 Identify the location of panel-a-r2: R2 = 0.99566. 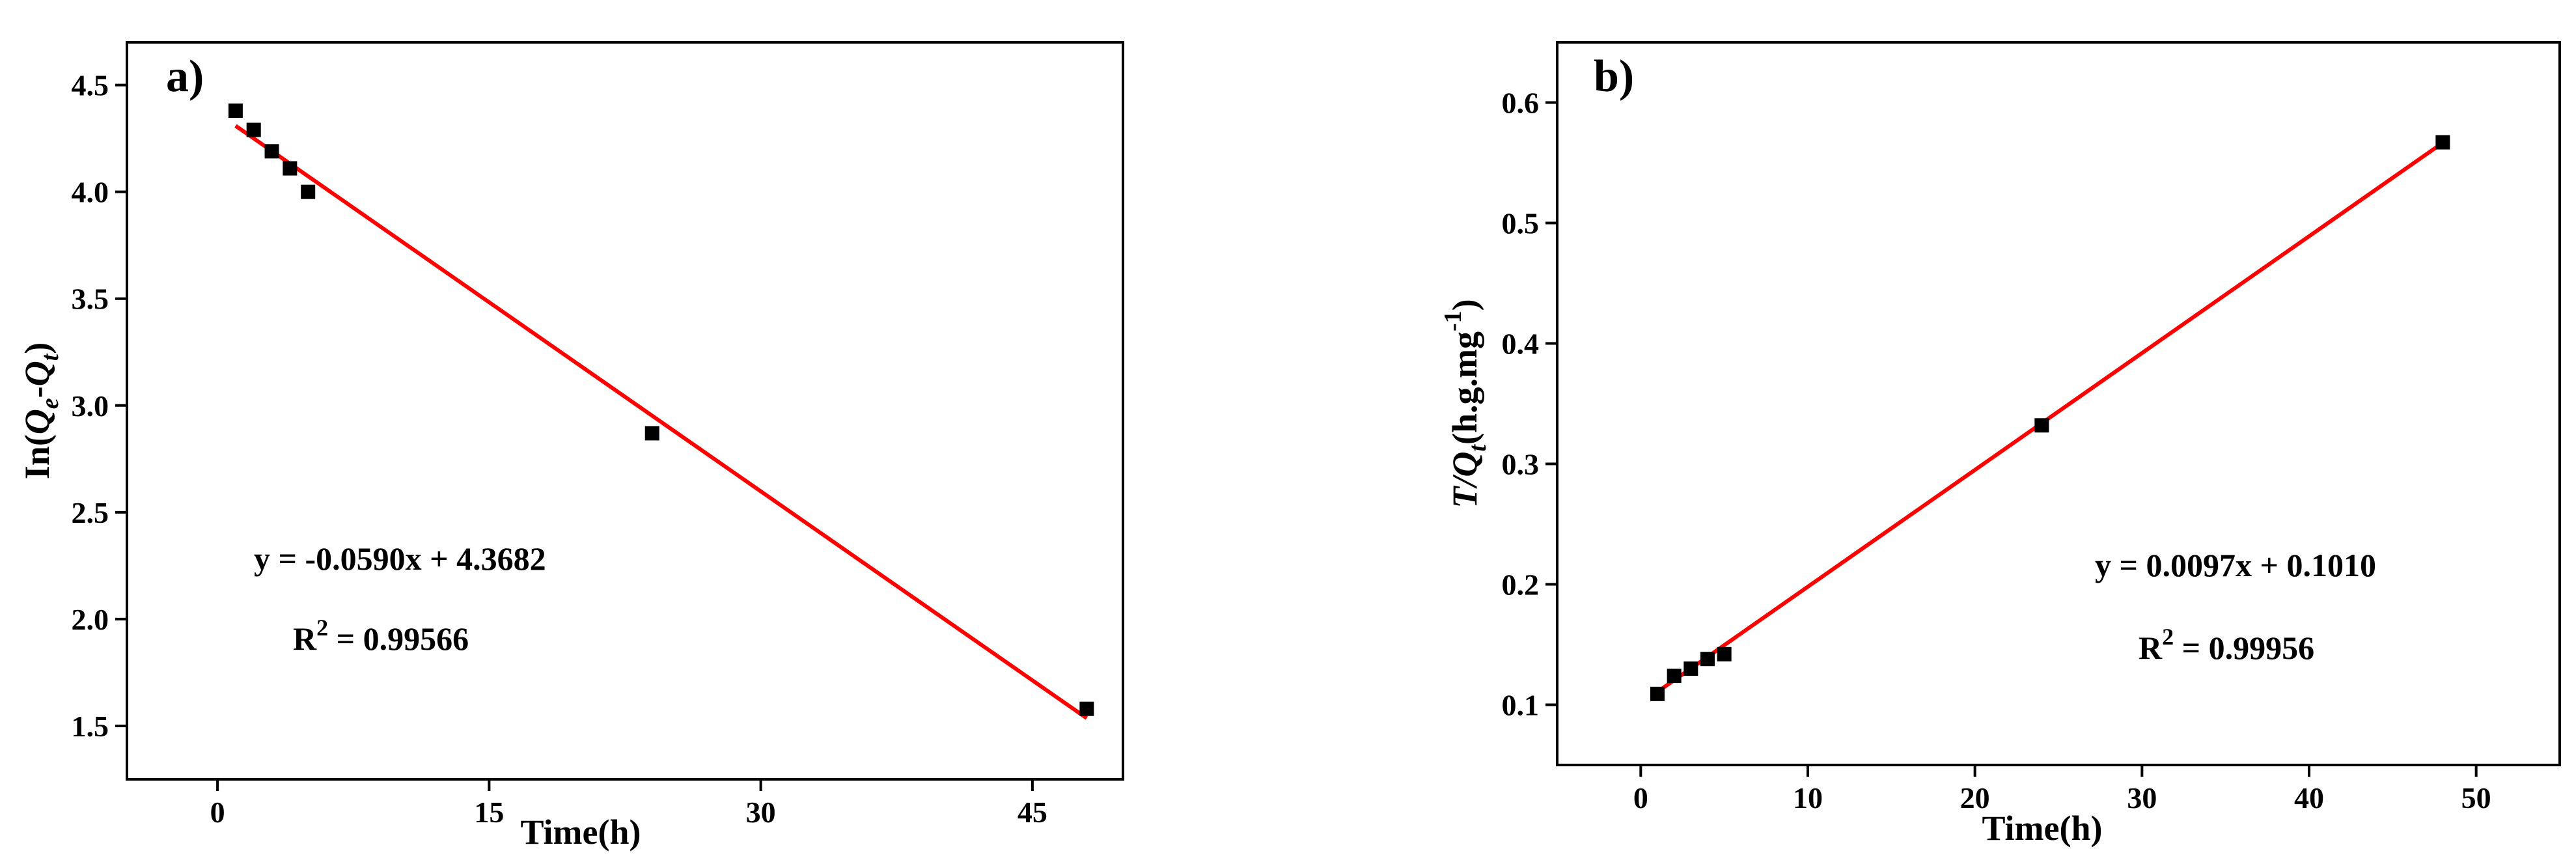
(381, 636).